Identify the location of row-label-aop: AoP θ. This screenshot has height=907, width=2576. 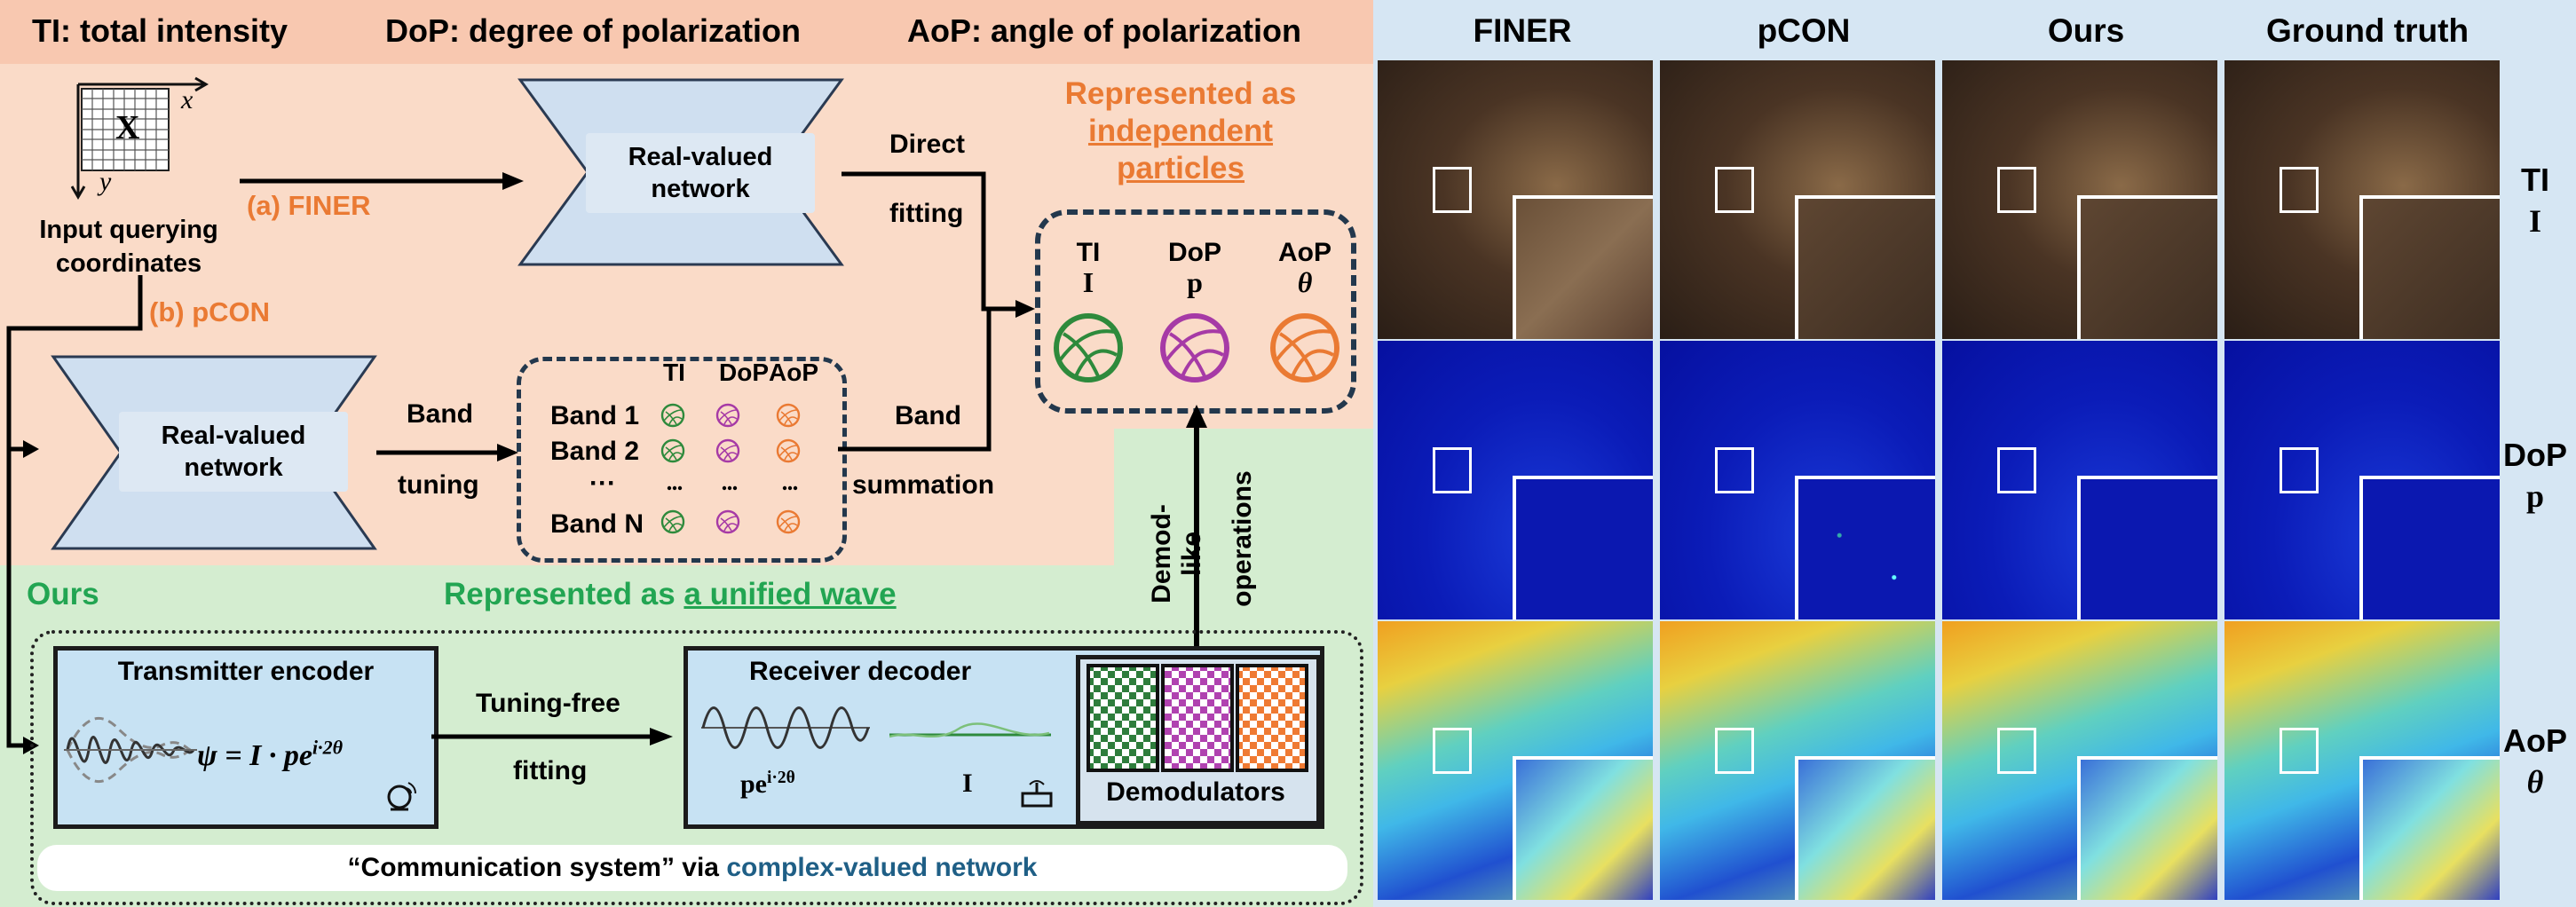
(2535, 761).